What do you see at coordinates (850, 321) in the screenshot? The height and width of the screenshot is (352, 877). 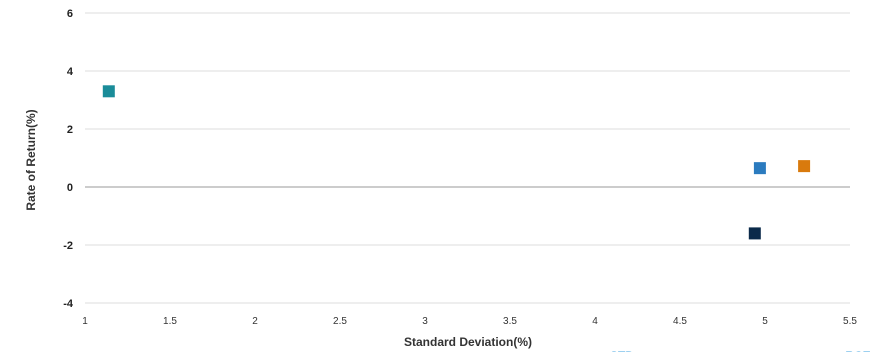 I see `x-tick-label: 5.5` at bounding box center [850, 321].